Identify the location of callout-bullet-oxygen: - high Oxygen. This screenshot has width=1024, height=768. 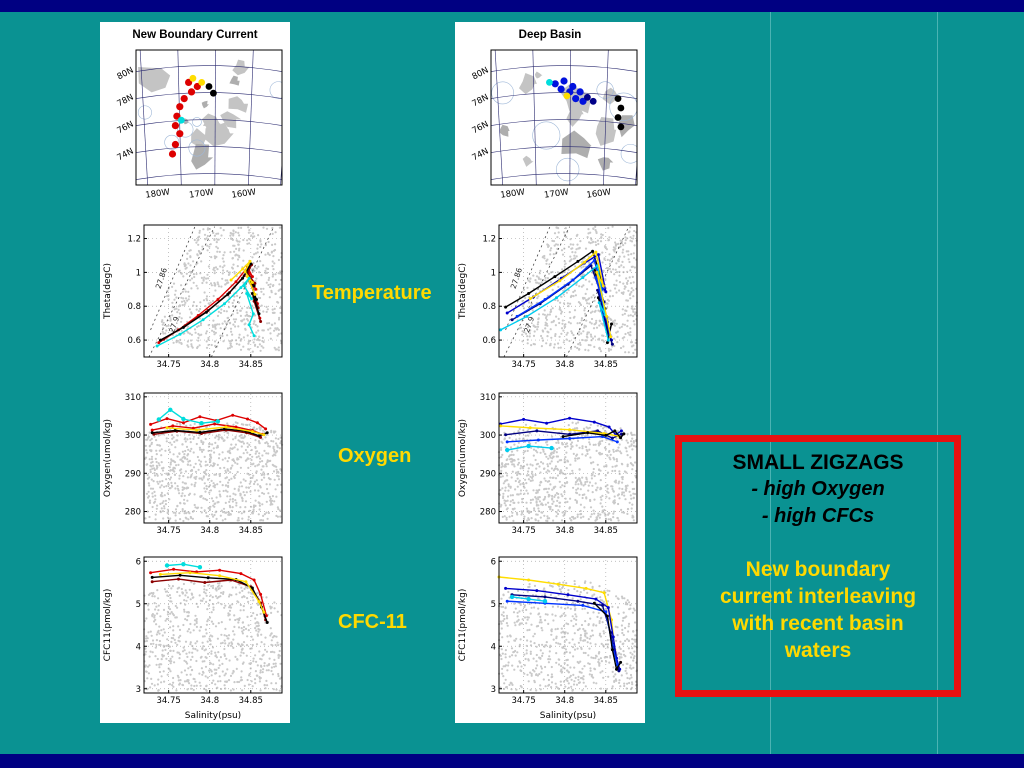
(818, 489).